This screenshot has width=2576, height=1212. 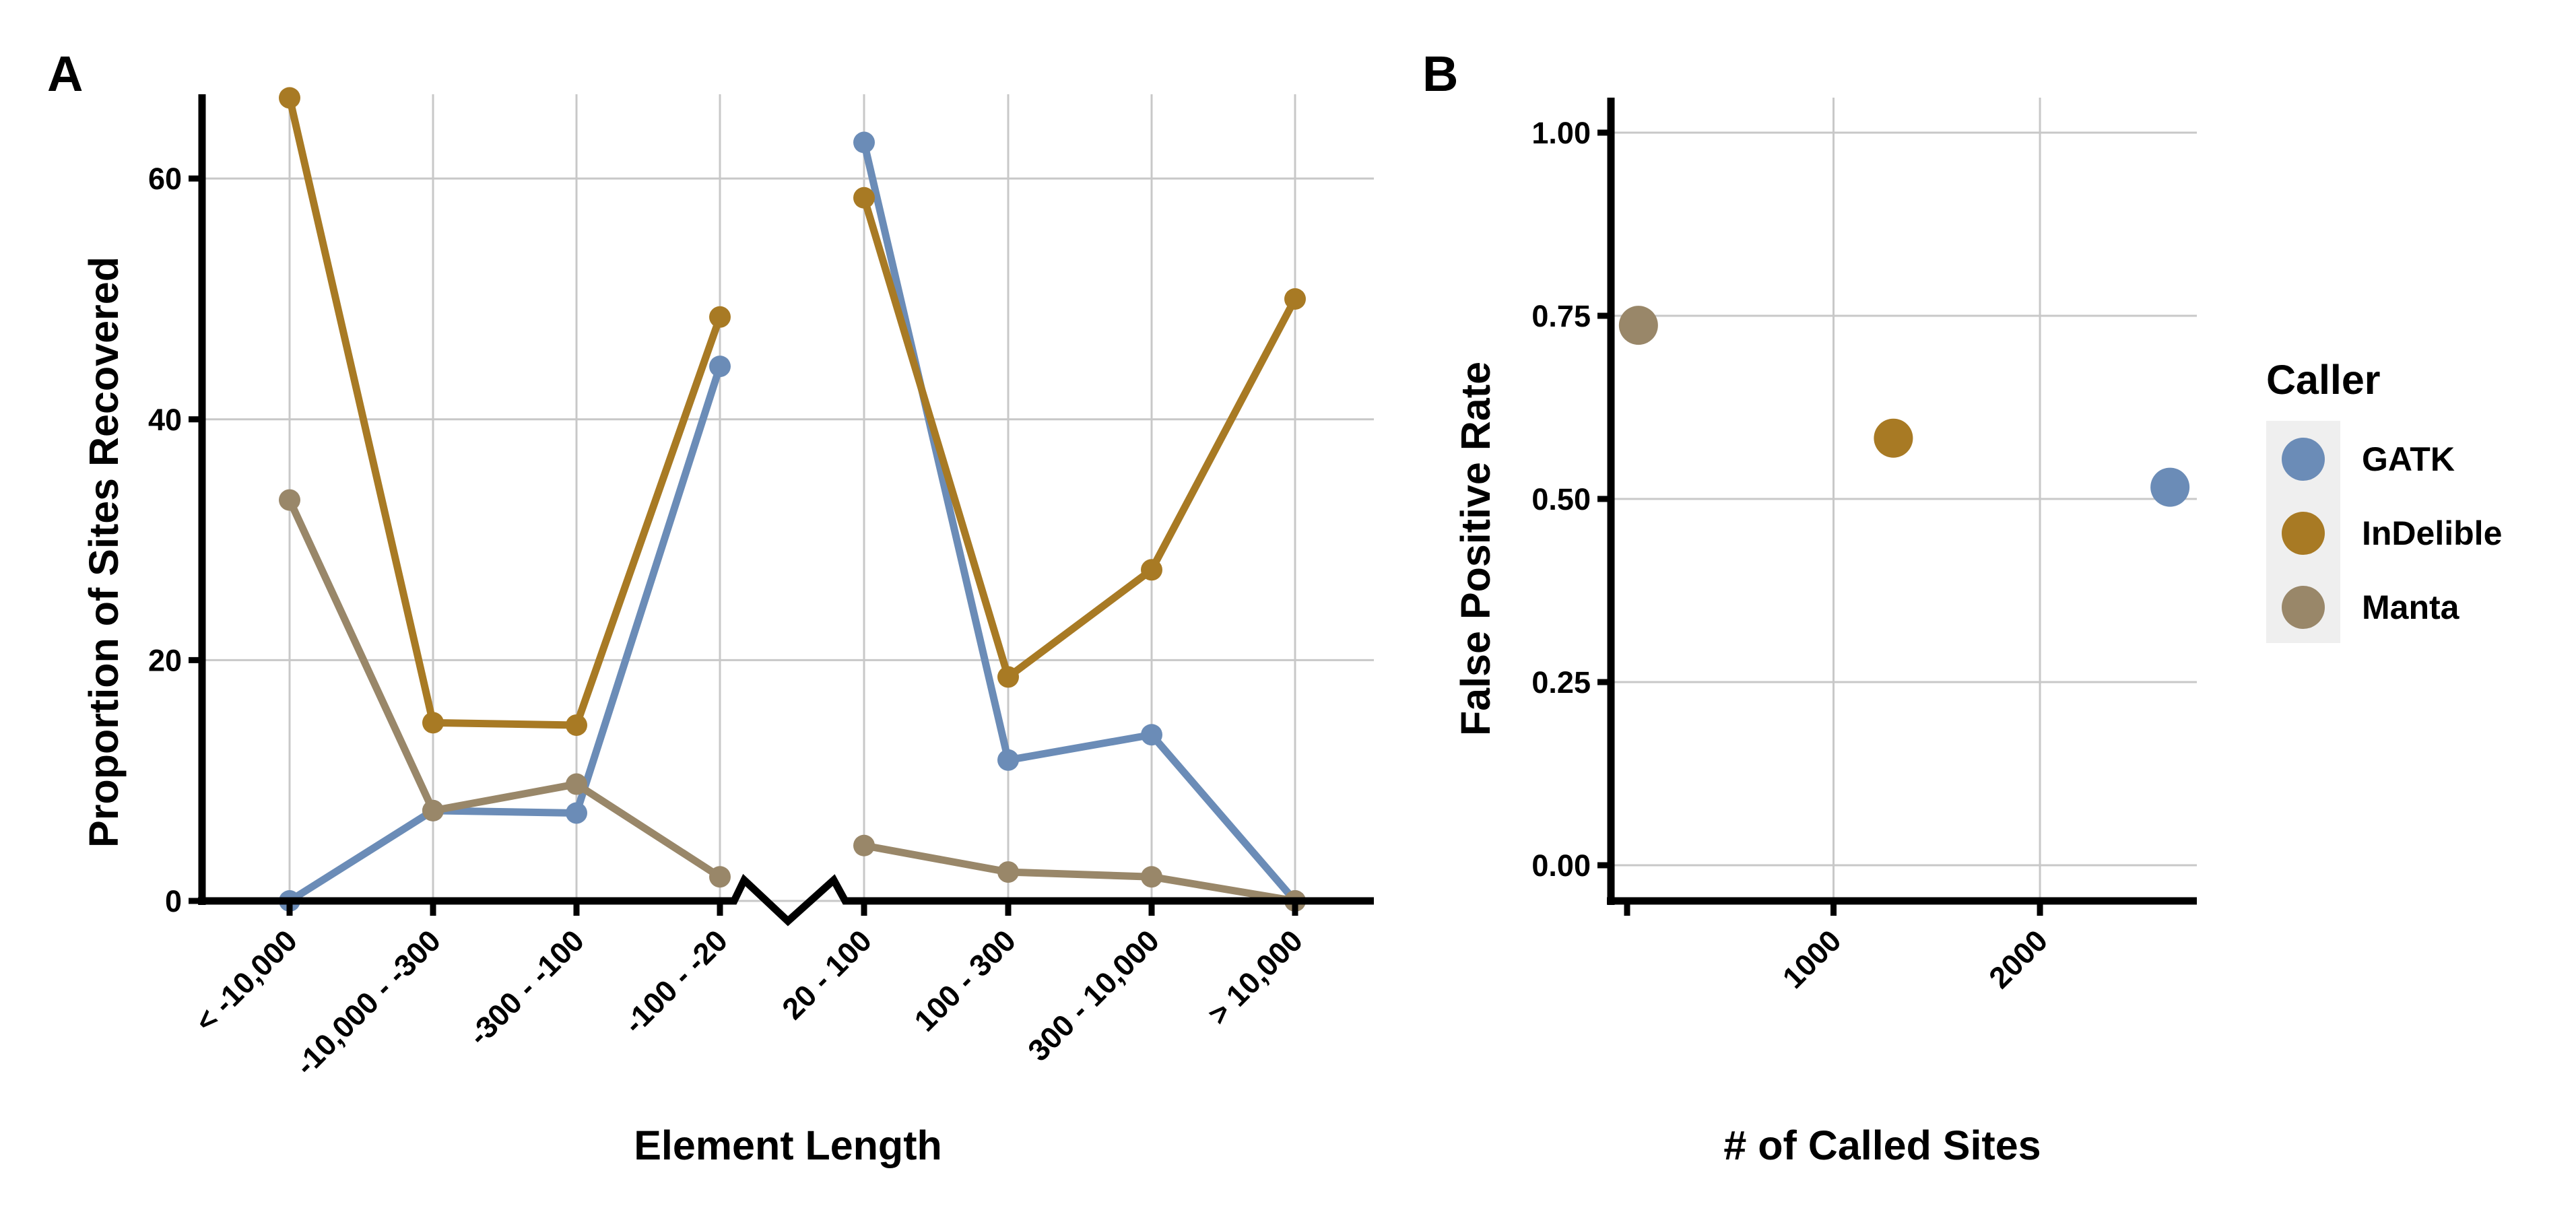 I want to click on series-line-manta-right, so click(x=1079, y=873).